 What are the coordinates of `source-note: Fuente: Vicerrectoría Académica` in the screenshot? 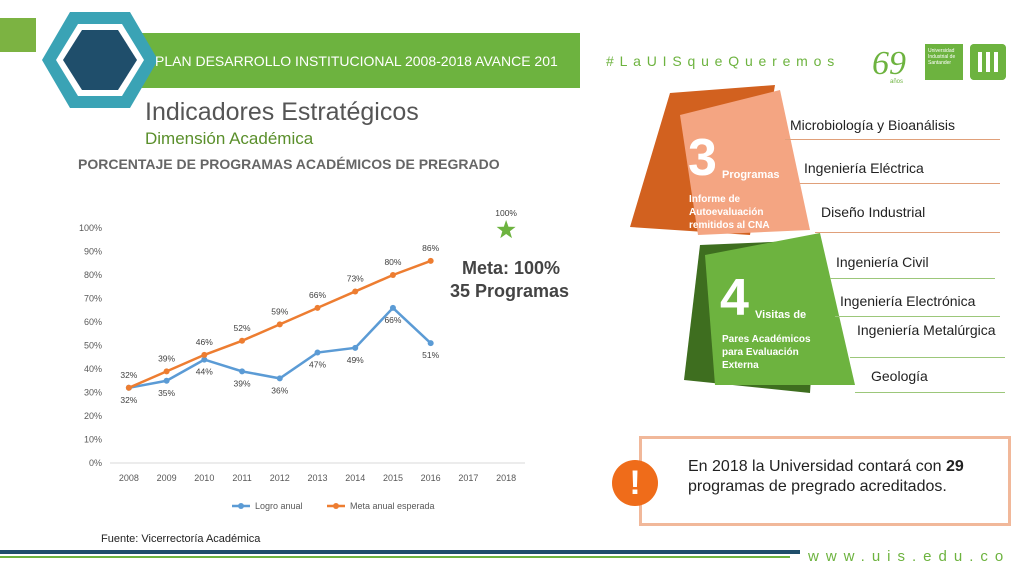 It's located at (181, 539).